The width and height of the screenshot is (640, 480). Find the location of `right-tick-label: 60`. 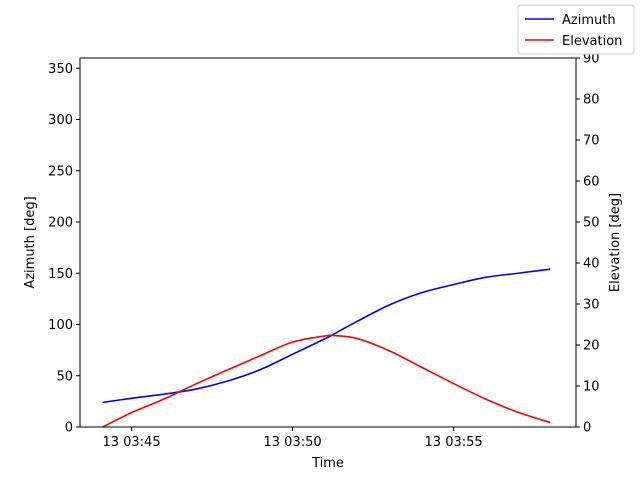

right-tick-label: 60 is located at coordinates (591, 182).